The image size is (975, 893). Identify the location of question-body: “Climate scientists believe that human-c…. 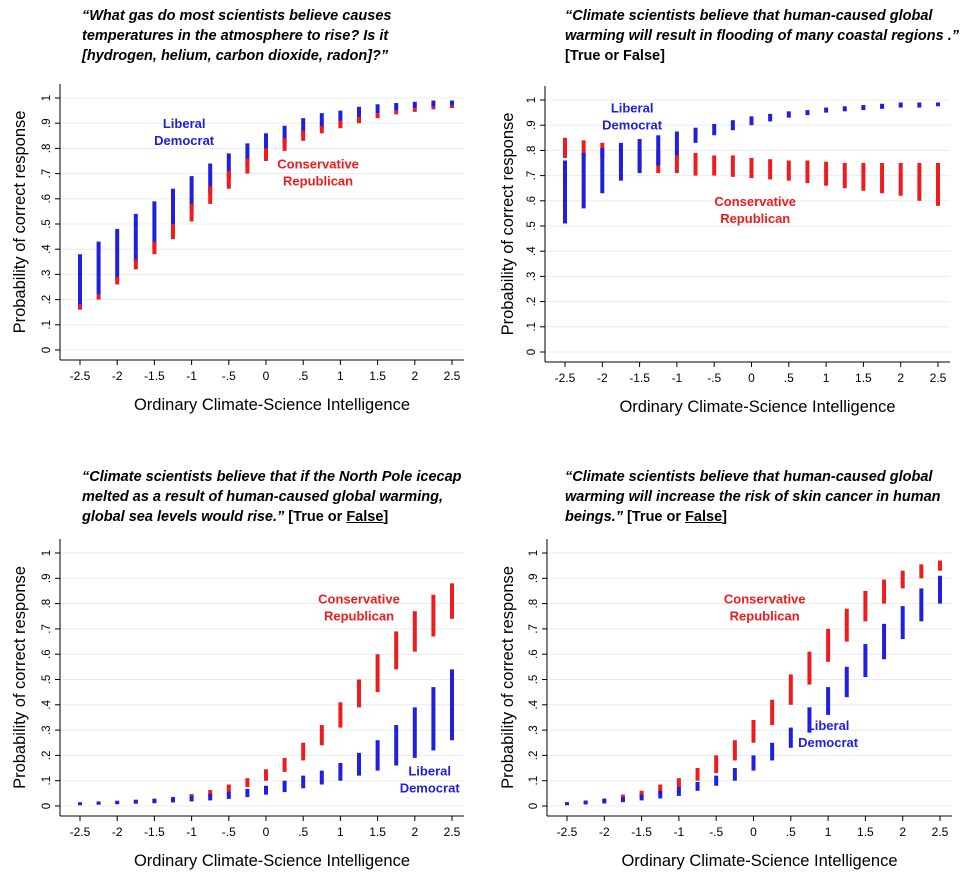
(762, 26).